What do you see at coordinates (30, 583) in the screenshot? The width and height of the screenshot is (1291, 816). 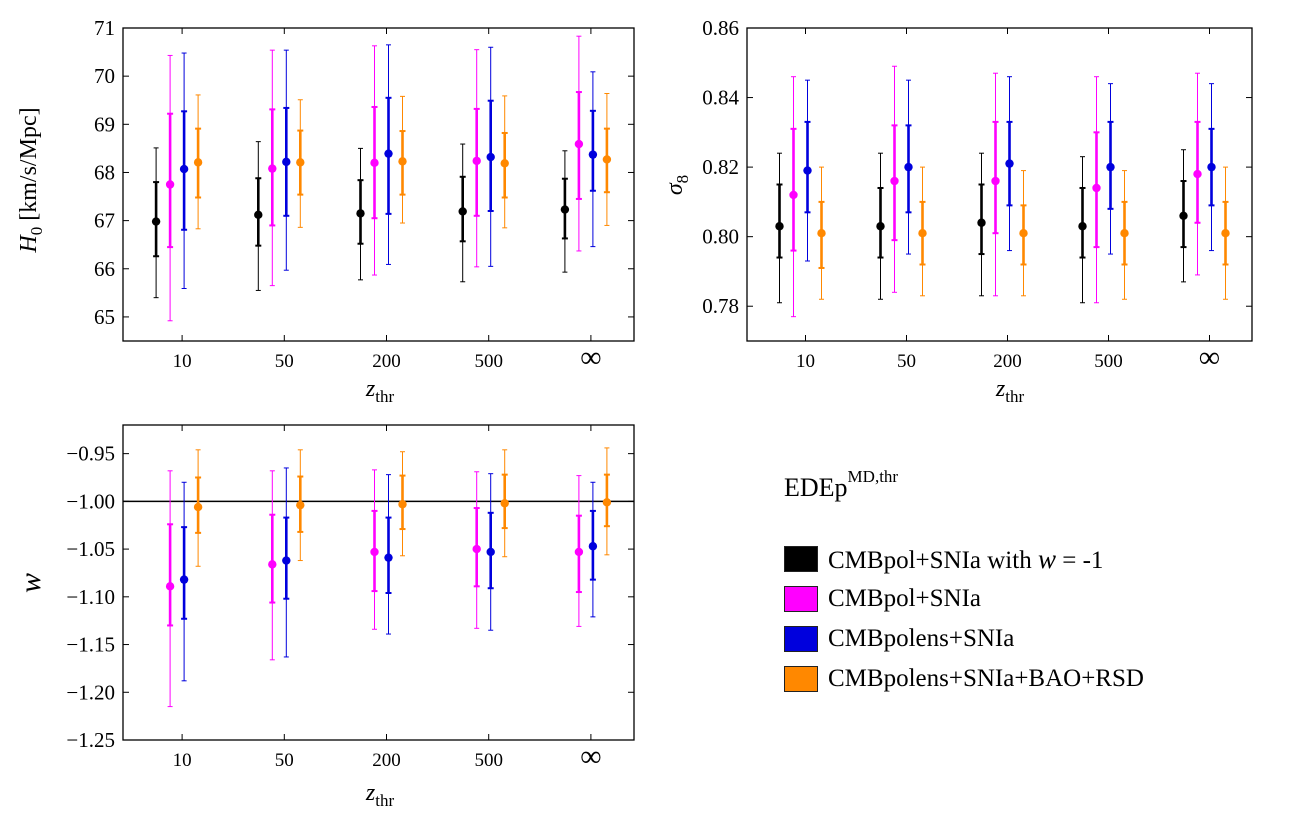 I see `w-ylabel: w` at bounding box center [30, 583].